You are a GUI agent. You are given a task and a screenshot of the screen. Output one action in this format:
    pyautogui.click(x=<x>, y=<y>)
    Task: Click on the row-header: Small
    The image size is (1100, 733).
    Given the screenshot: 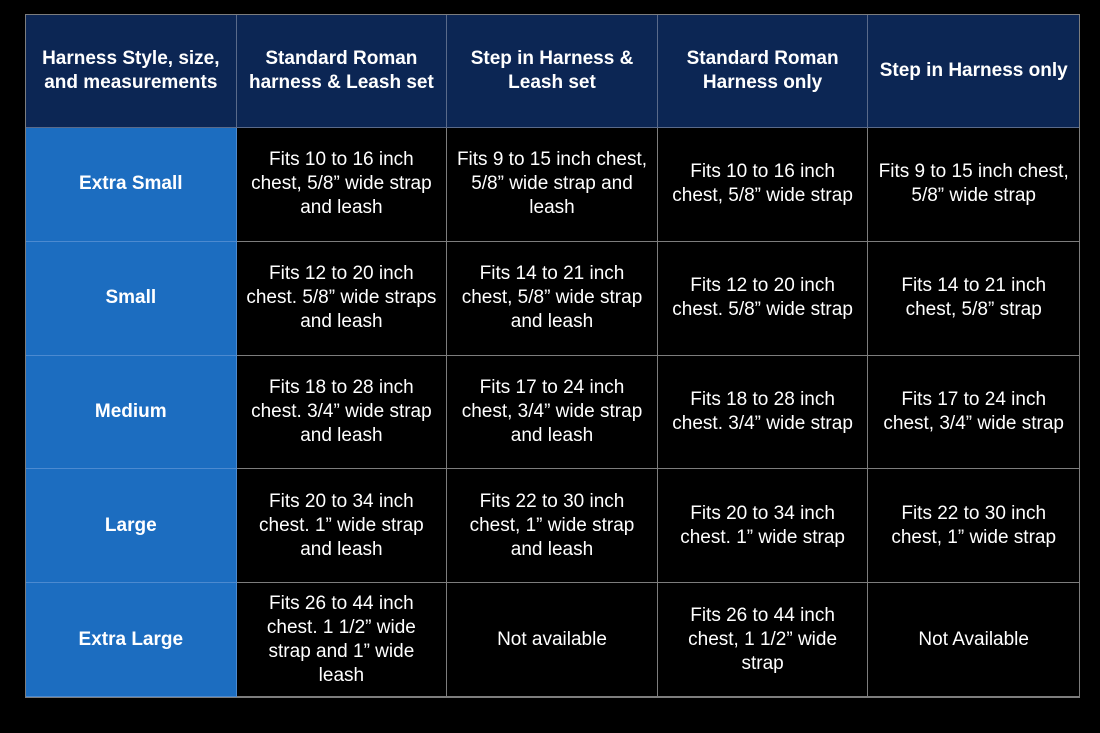 What is the action you would take?
    pyautogui.click(x=131, y=298)
    